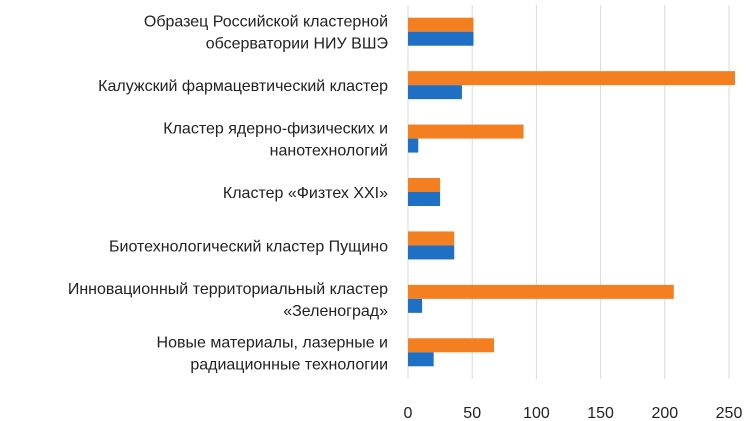 The image size is (747, 421). What do you see at coordinates (335, 311) in the screenshot?
I see `category-label: «Зеленоград»` at bounding box center [335, 311].